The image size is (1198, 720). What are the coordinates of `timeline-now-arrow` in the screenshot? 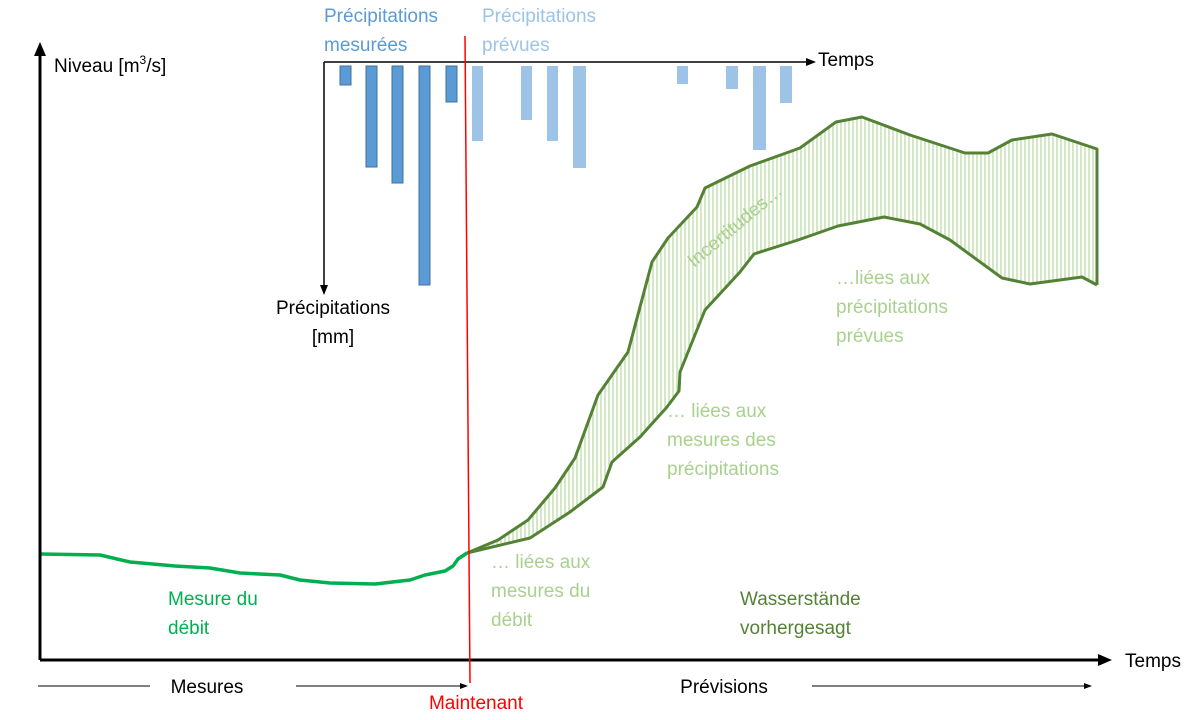 It's located at (464, 686).